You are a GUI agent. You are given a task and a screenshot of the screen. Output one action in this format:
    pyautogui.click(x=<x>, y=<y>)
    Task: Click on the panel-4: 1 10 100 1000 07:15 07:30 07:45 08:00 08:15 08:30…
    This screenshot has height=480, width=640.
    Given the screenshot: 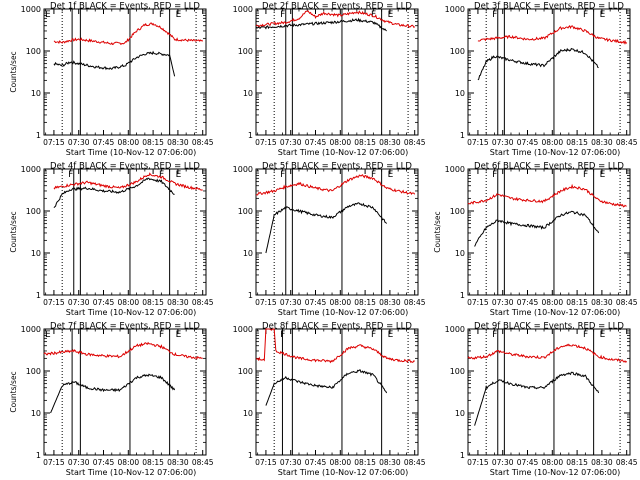 What is the action you would take?
    pyautogui.click(x=111, y=240)
    